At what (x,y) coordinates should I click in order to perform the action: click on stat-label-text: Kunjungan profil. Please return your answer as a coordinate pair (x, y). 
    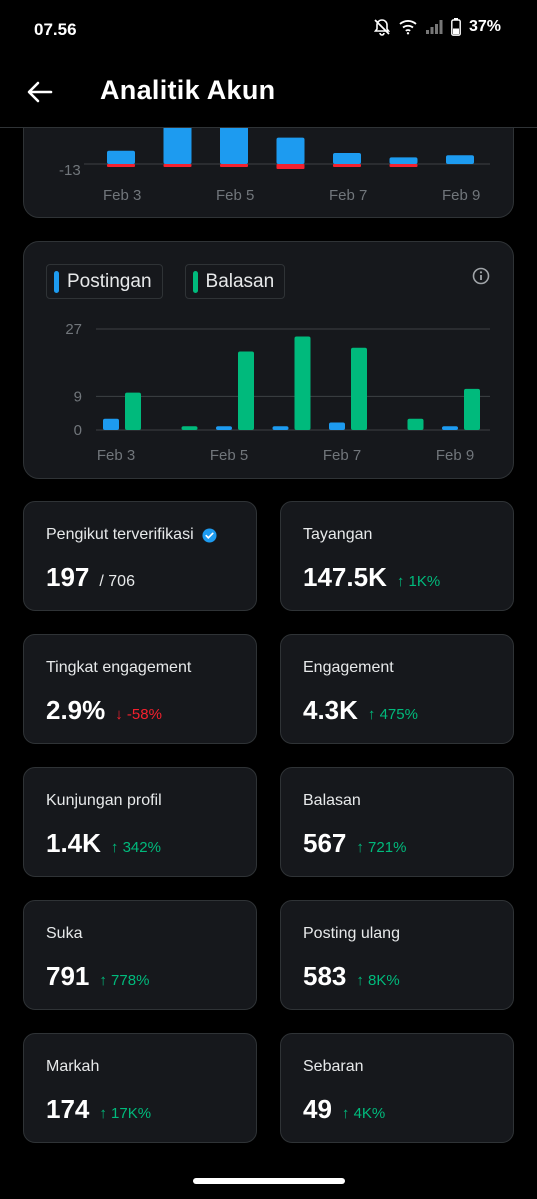
    Looking at the image, I should click on (104, 800).